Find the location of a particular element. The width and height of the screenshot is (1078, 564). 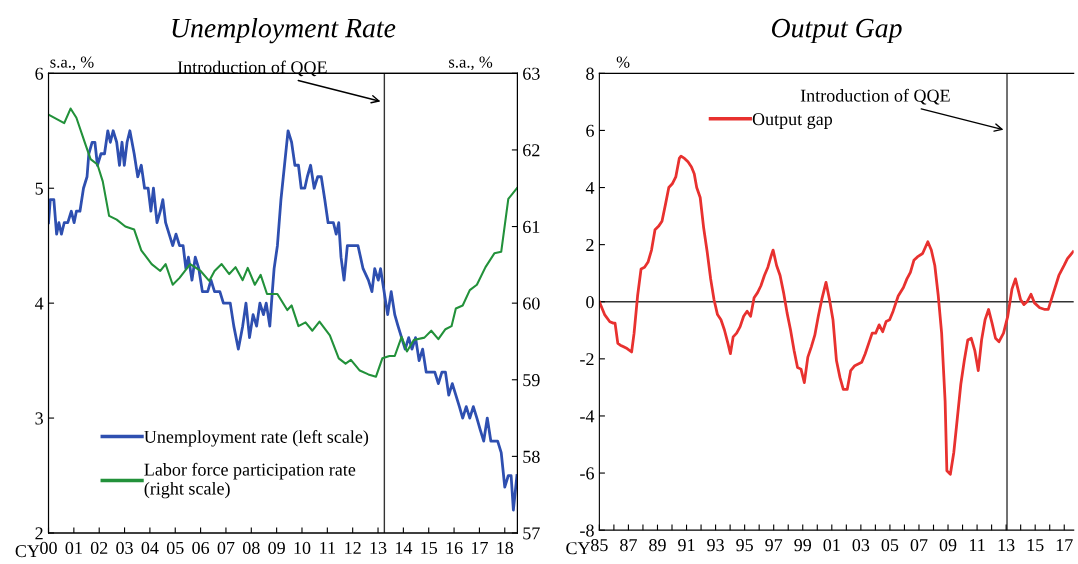

y-tick-label: 0 is located at coordinates (590, 302).